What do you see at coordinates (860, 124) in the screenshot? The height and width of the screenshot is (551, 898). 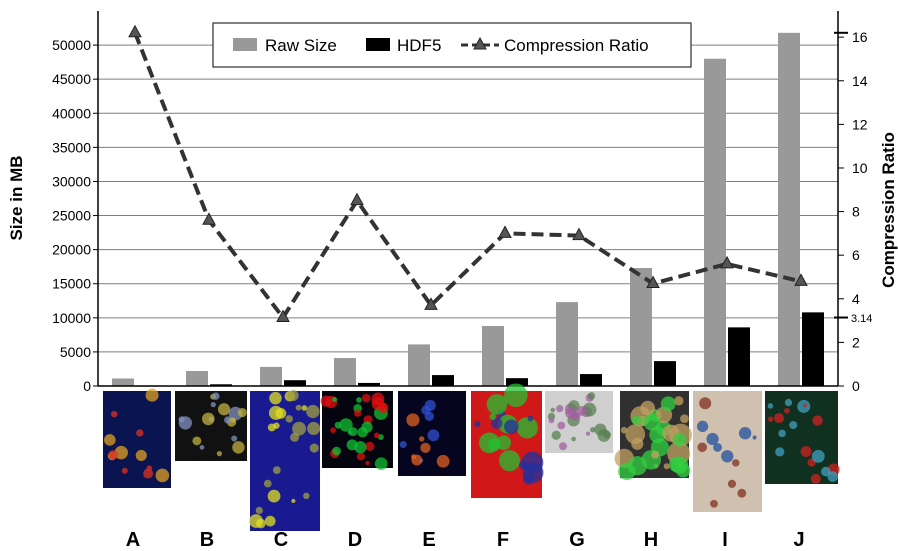 I see `y2-tick-label: 12` at bounding box center [860, 124].